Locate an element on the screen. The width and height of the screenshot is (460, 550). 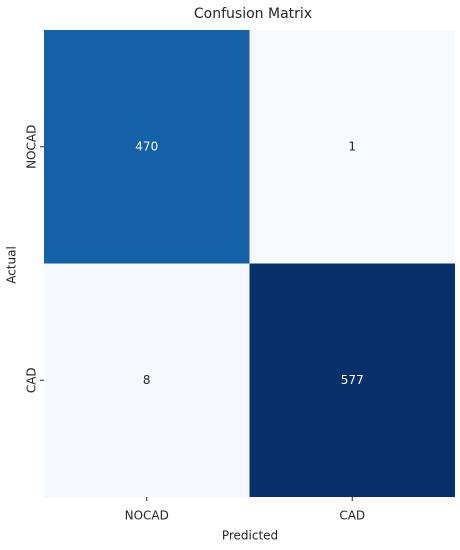
cell-label: 470 is located at coordinates (146, 146).